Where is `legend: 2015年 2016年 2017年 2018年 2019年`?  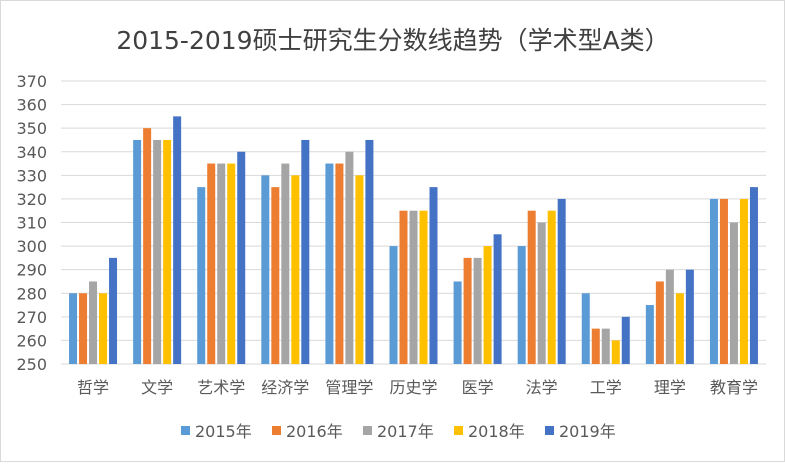
legend: 2015年 2016年 2017年 2018年 2019年 is located at coordinates (398, 431).